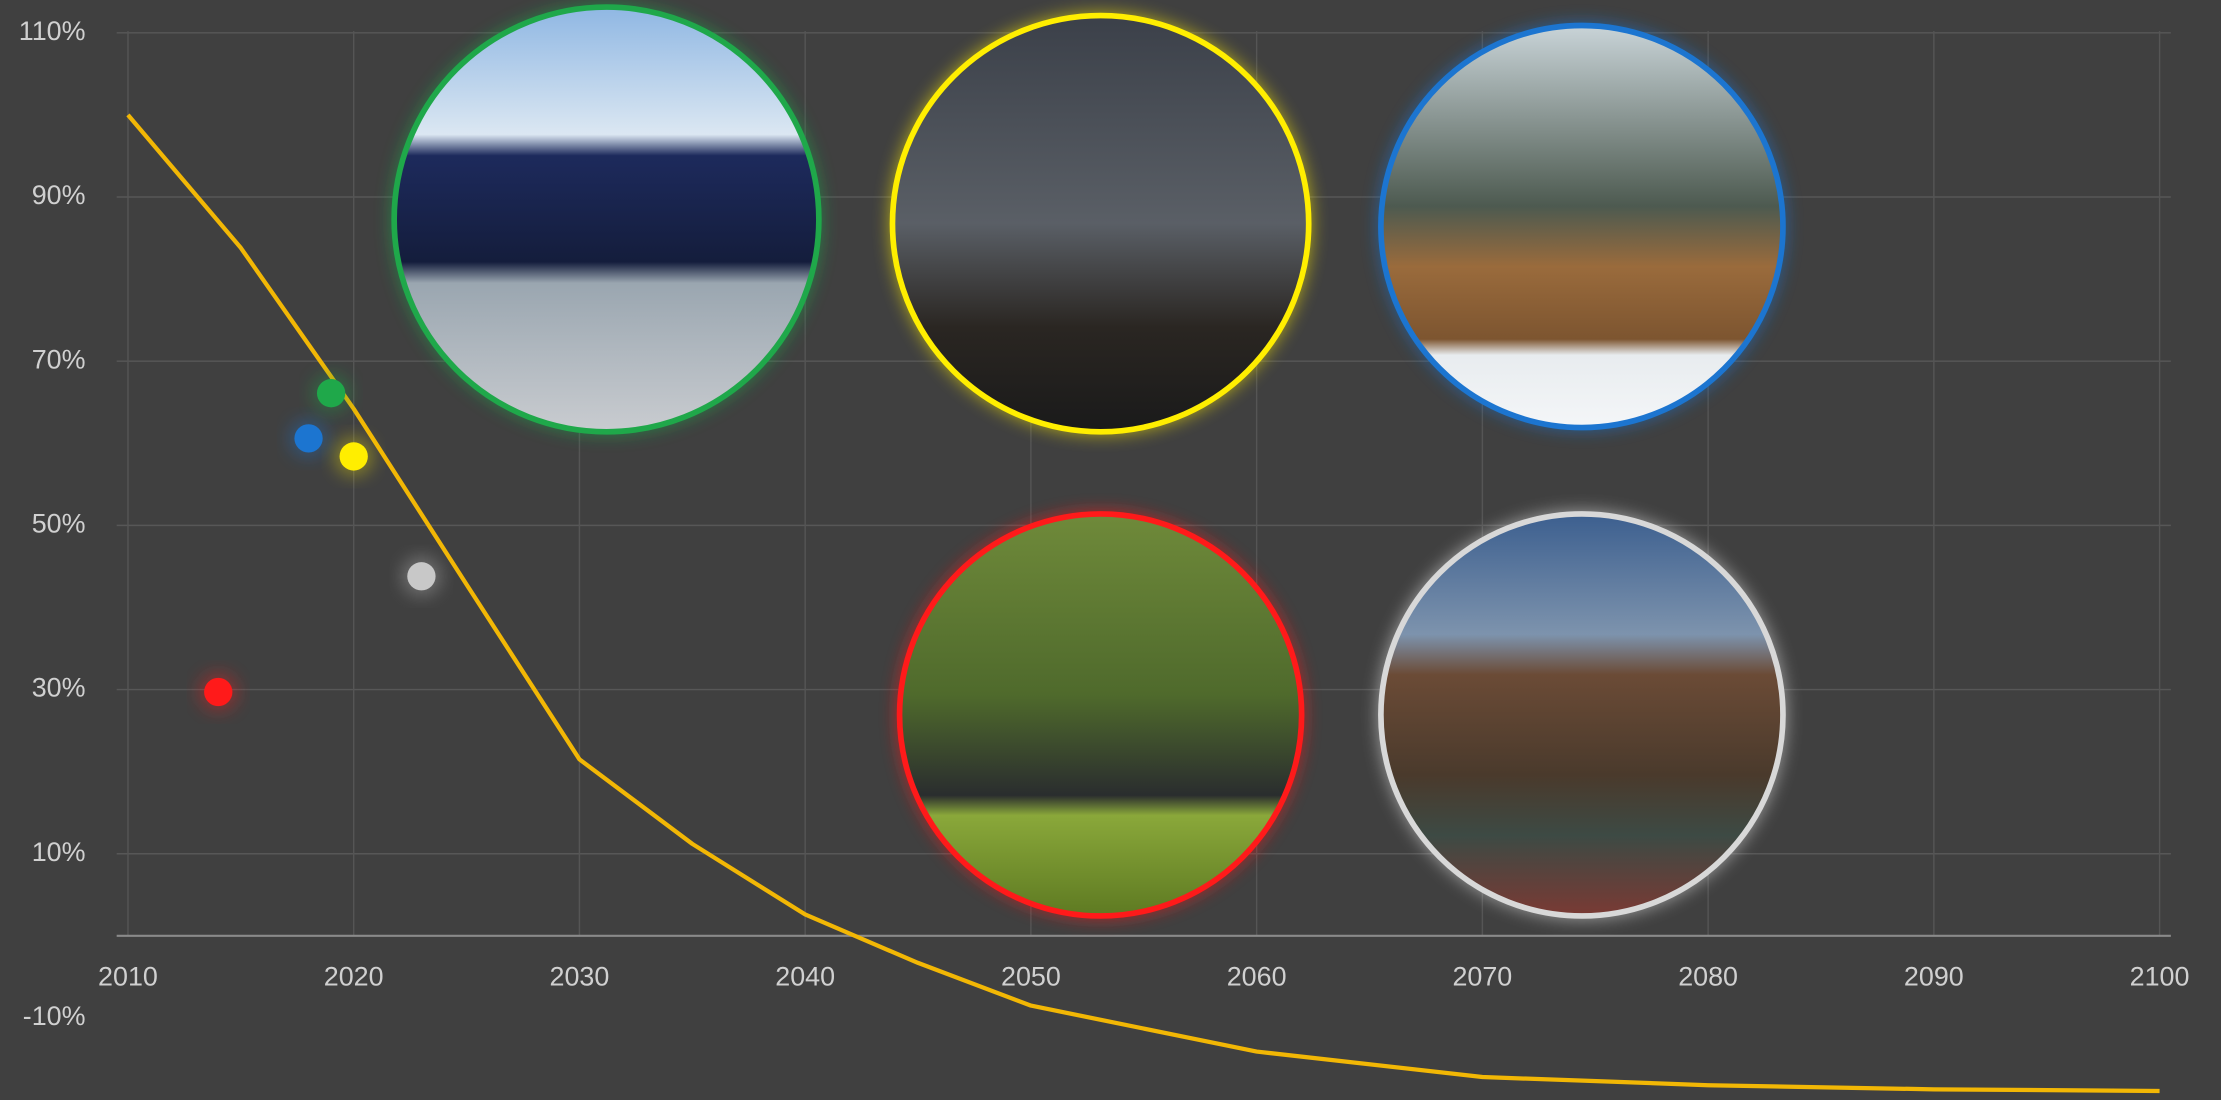  Describe the element at coordinates (2160, 976) in the screenshot. I see `x-tick-label: 2100` at that location.